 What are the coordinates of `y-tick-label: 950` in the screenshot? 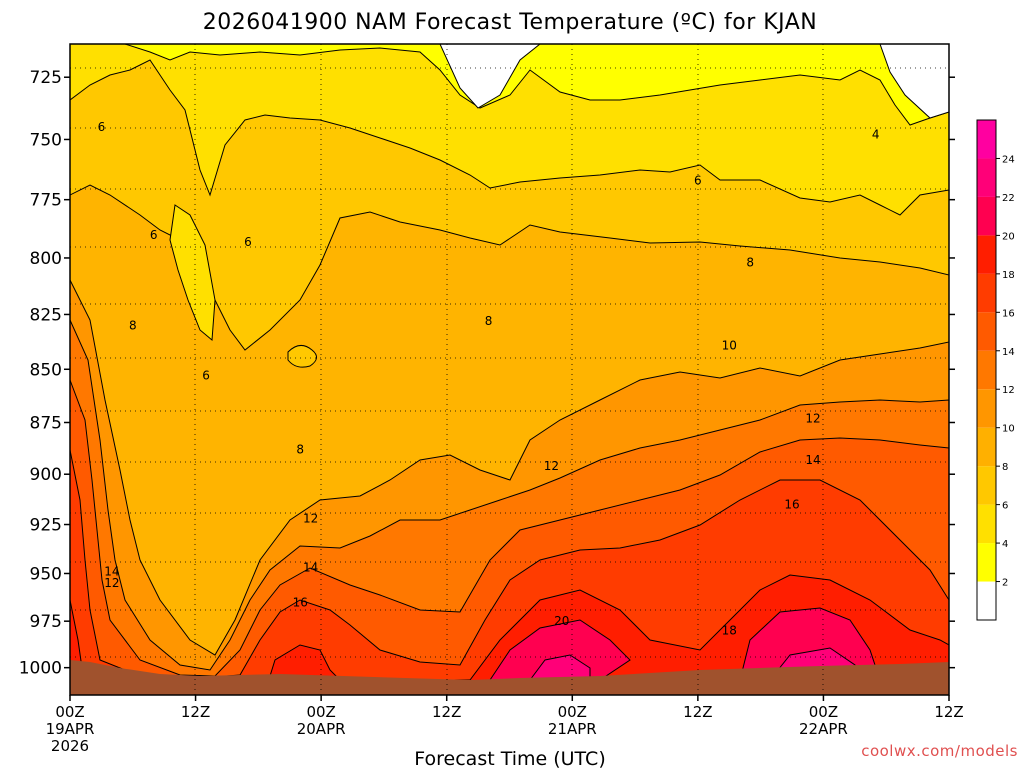 It's located at (46, 574).